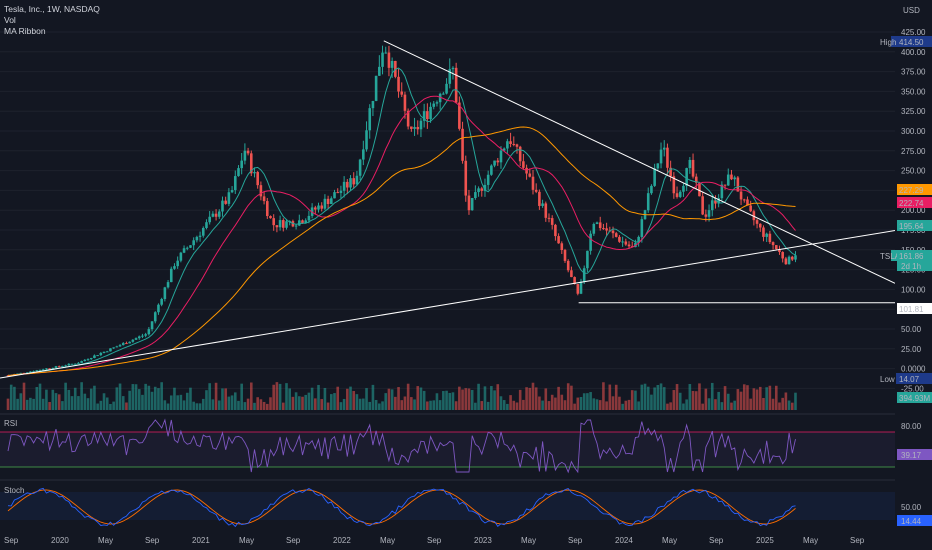 This screenshot has width=932, height=550. What do you see at coordinates (913, 369) in the screenshot?
I see `price-tick-label: 0.0000` at bounding box center [913, 369].